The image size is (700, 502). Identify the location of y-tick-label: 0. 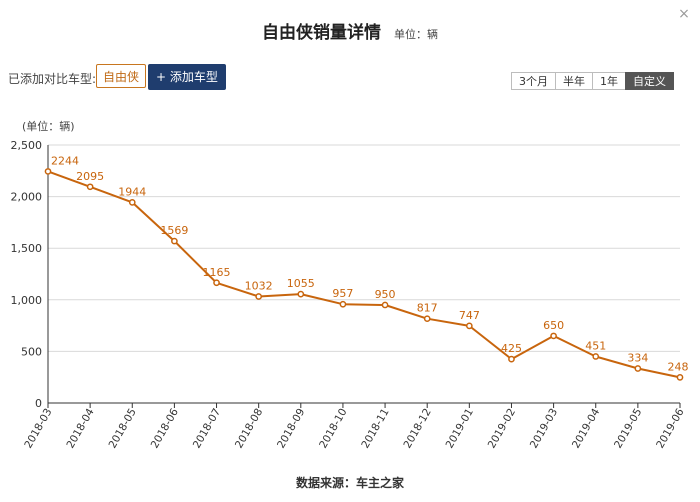
(38, 403).